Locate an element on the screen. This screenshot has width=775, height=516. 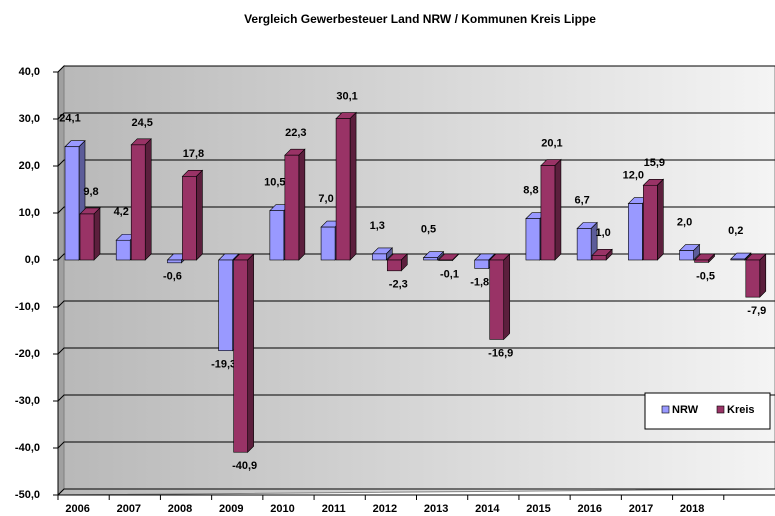
x-tick-label: 2006 is located at coordinates (77, 509).